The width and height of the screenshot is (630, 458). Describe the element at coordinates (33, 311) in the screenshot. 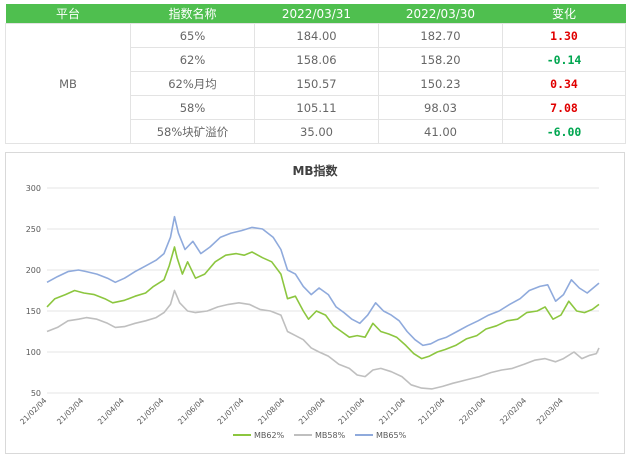

I see `y-tick-label: 150` at that location.